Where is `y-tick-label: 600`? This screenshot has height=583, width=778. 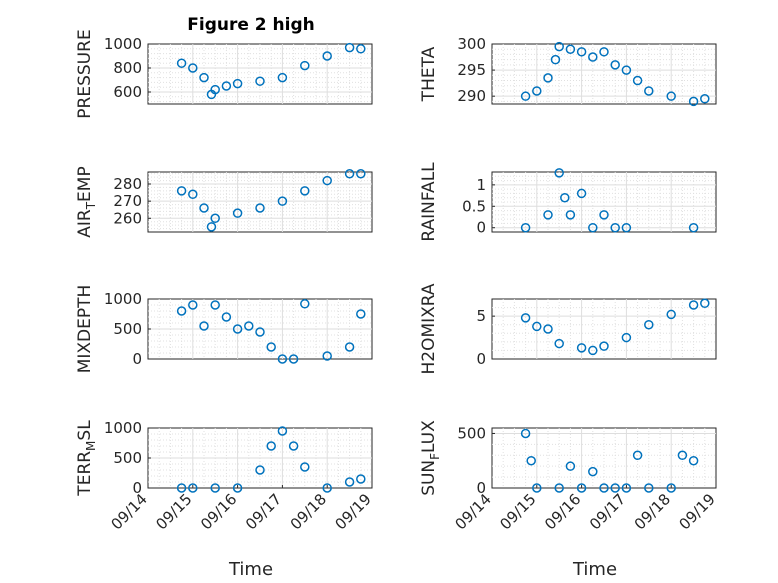
y-tick-label: 600 is located at coordinates (127, 92).